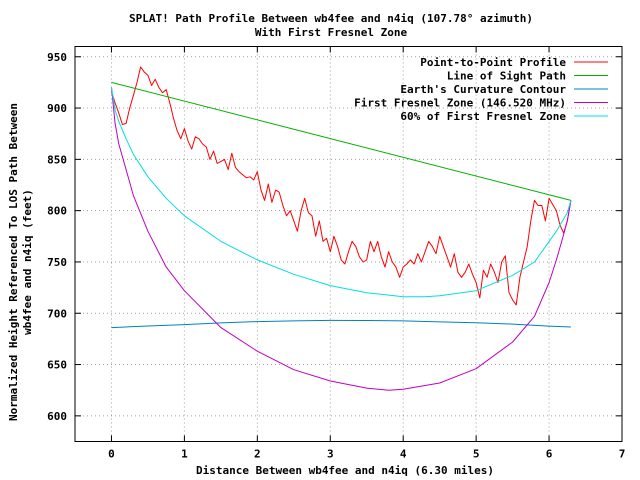 The height and width of the screenshot is (480, 640). Describe the element at coordinates (476, 454) in the screenshot. I see `x-tick-label: 5` at that location.